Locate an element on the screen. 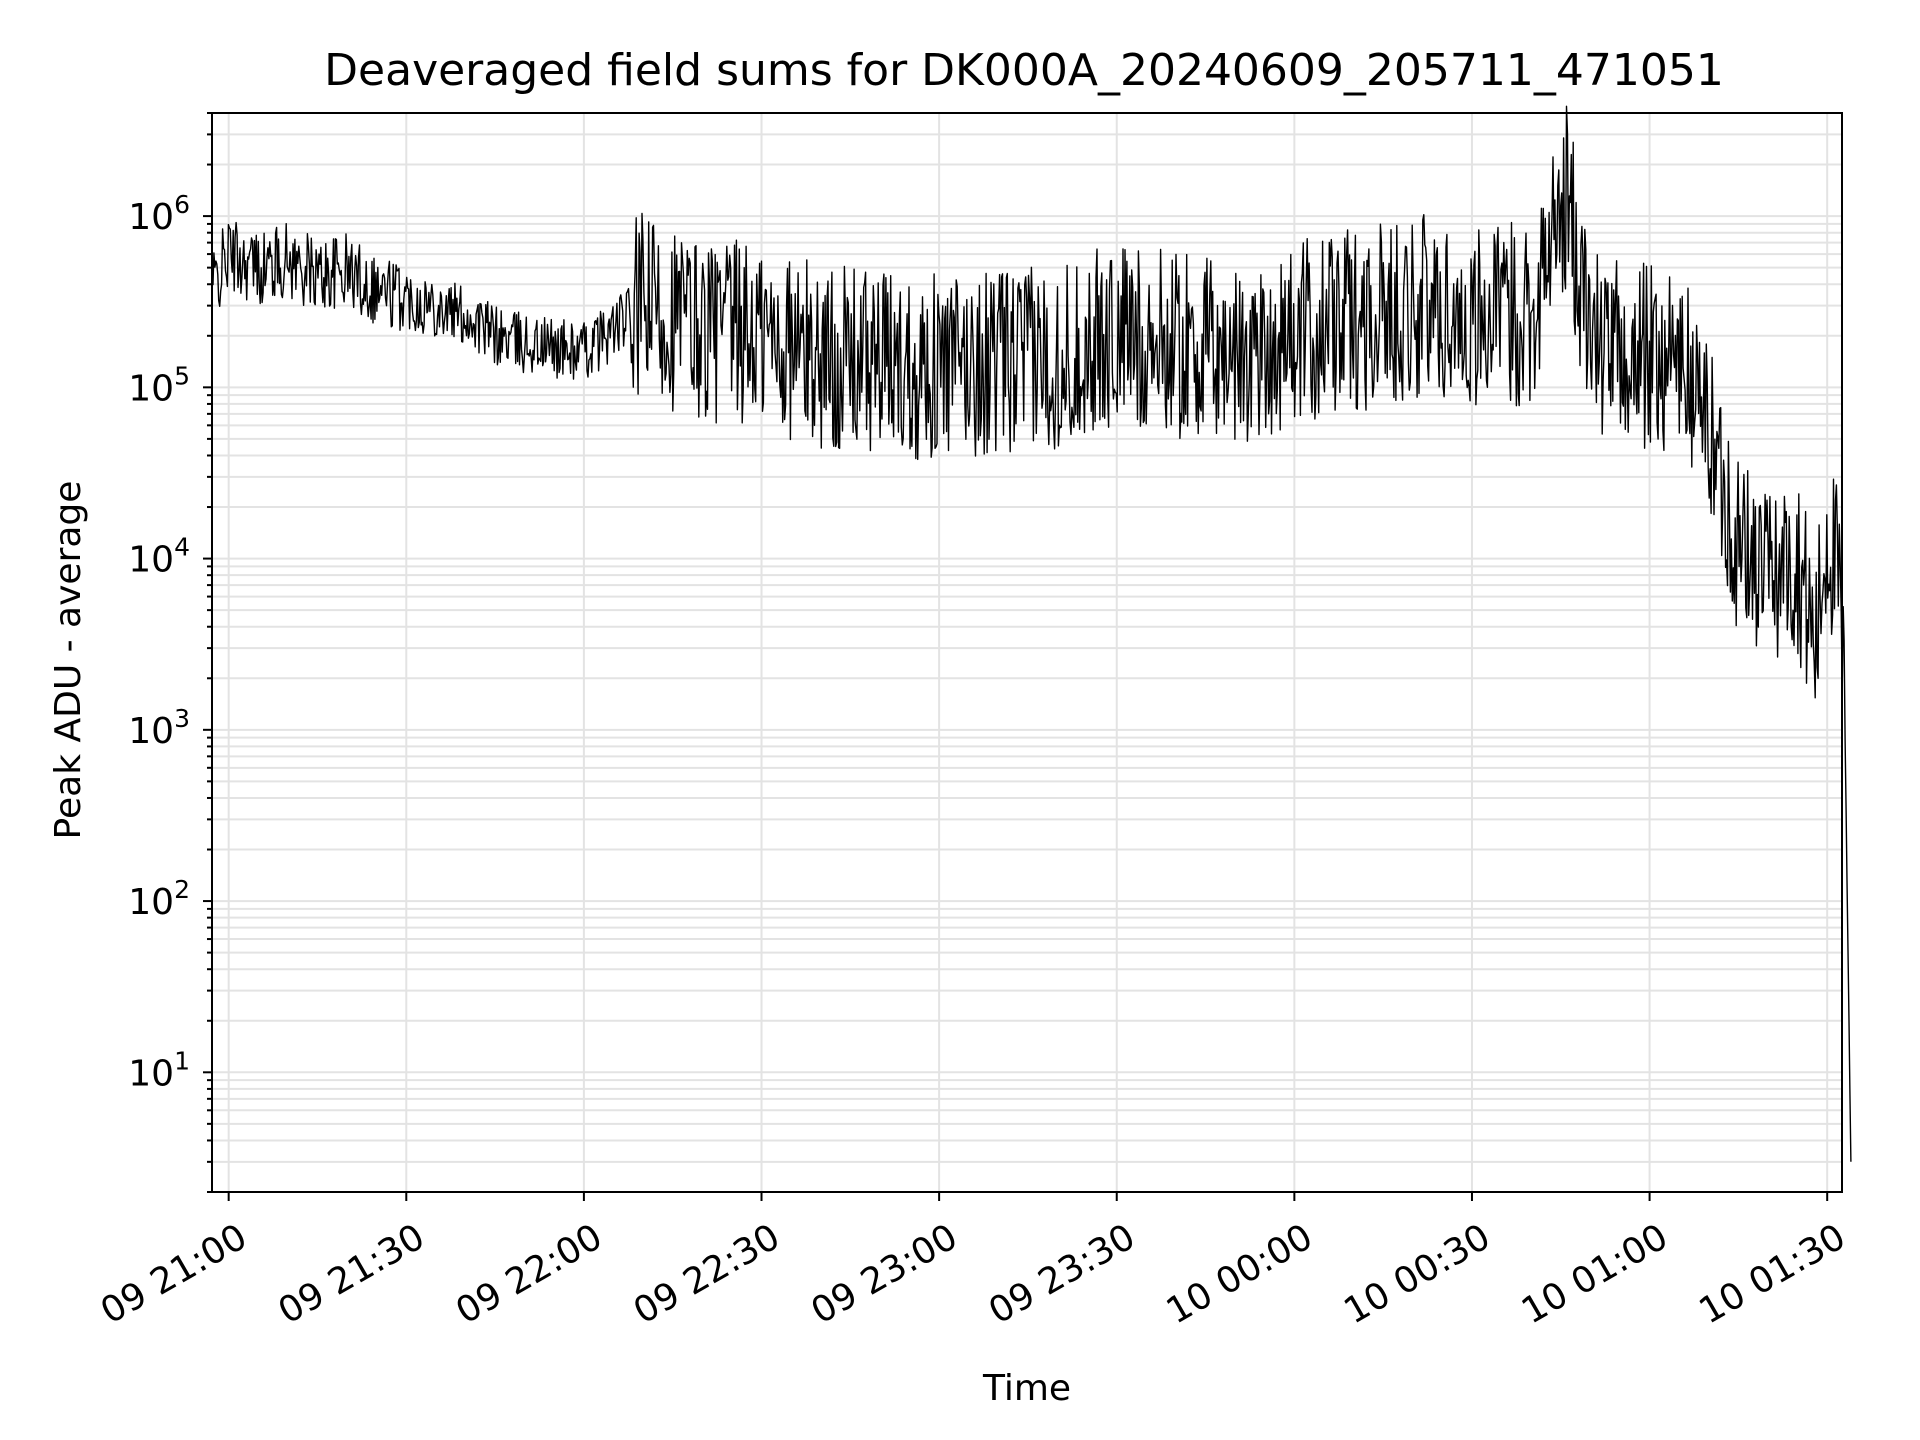 The width and height of the screenshot is (1920, 1440). y-tick-label: 10³ is located at coordinates (159, 728).